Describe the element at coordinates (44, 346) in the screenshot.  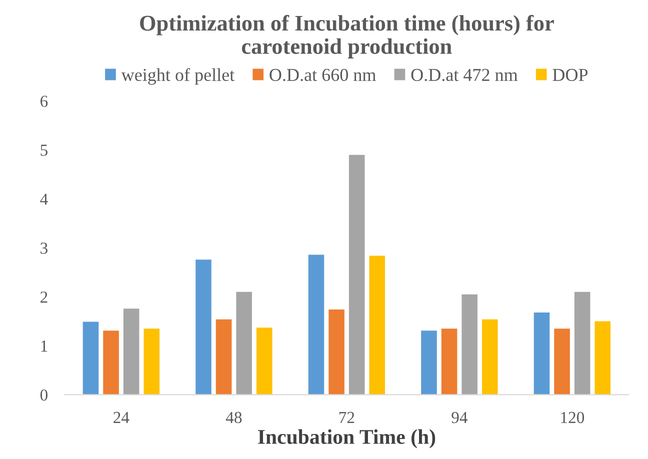
I see `y-tick-label: 1` at that location.